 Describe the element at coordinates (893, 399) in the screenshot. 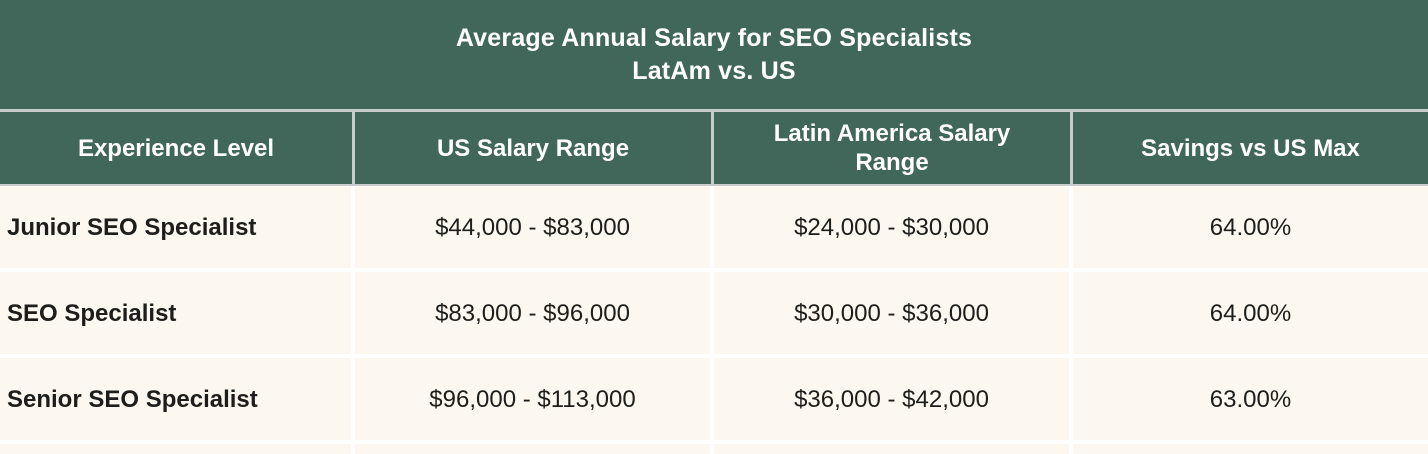

I see `latam-salary-range-cell: $36,000 - $42,000` at that location.